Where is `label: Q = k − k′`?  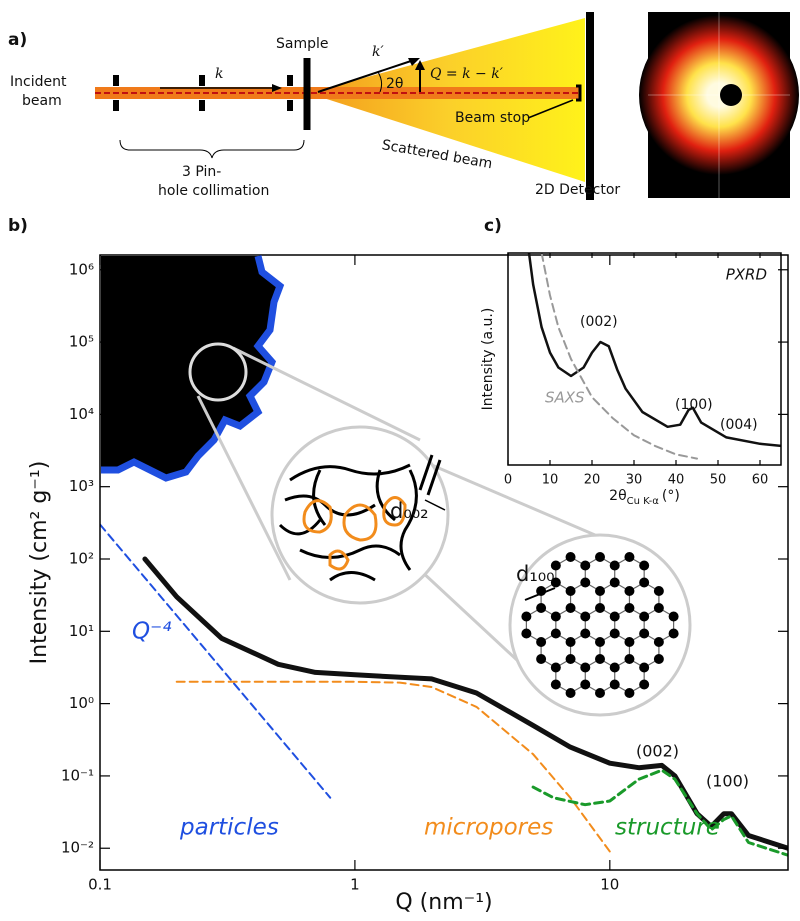
label: Q = k − k′ is located at coordinates (467, 74).